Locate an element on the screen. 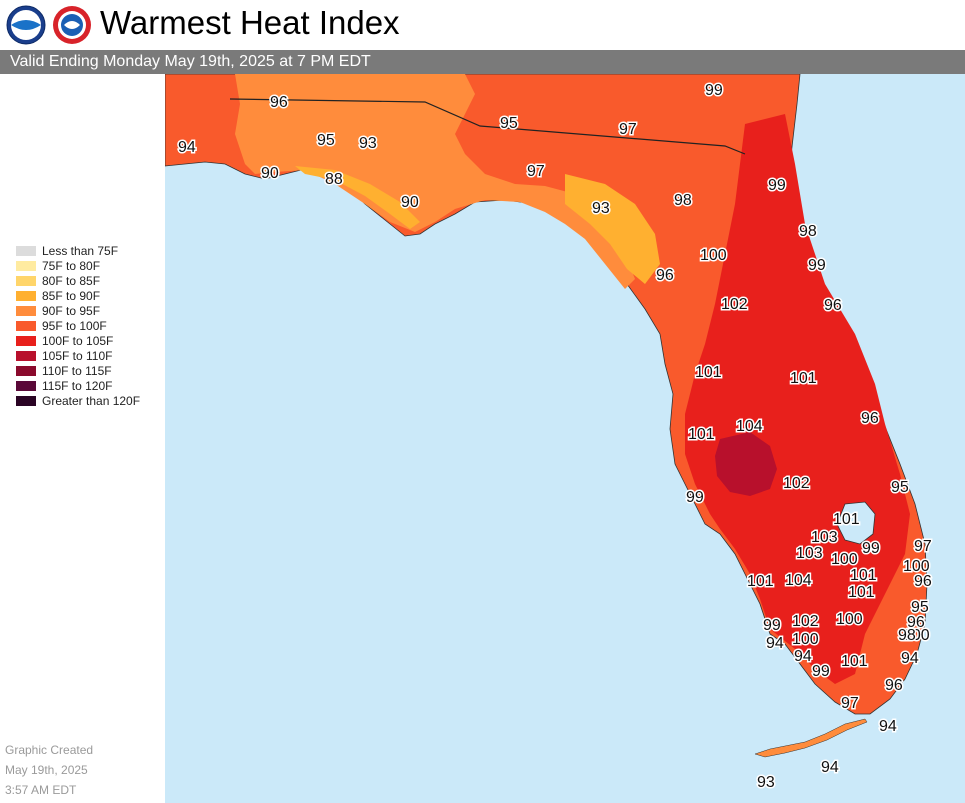 The height and width of the screenshot is (803, 965). noaa-logo is located at coordinates (26, 25).